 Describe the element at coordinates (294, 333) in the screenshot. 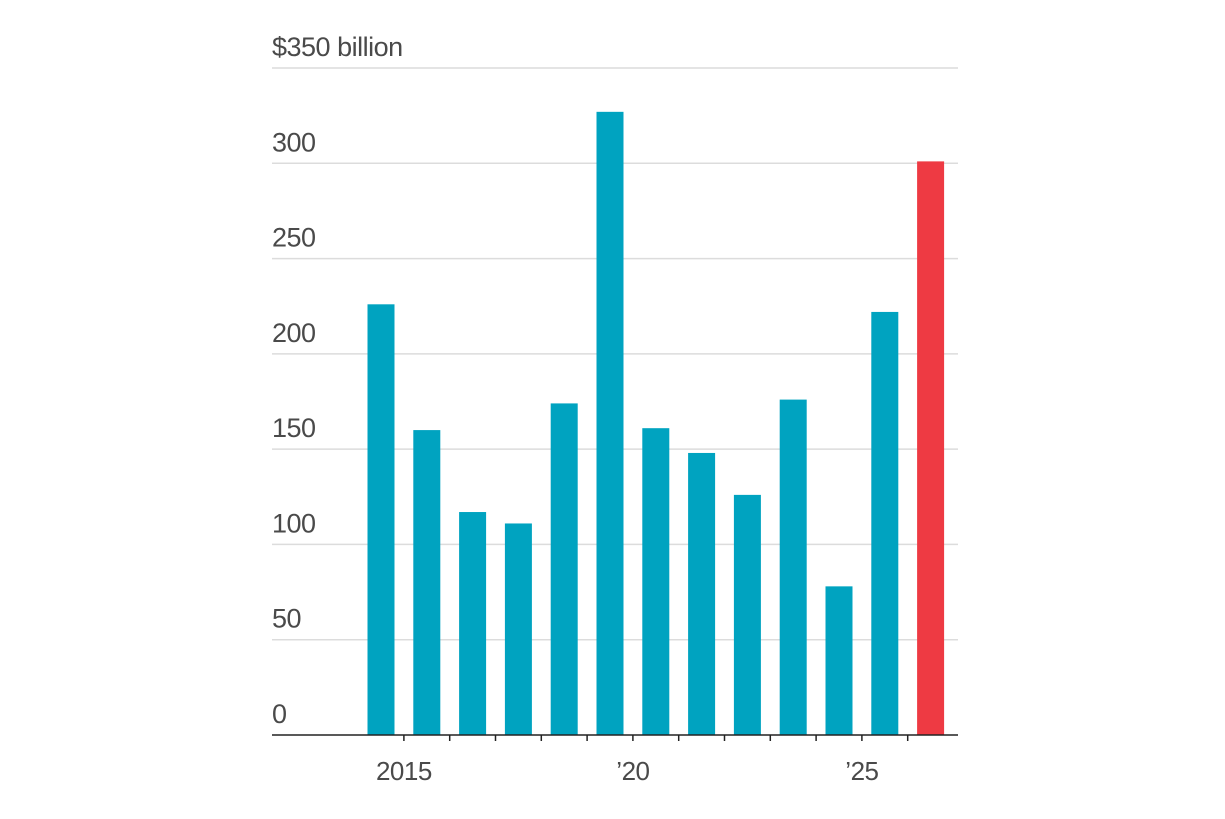

I see `y-tick-label-200: 200` at that location.